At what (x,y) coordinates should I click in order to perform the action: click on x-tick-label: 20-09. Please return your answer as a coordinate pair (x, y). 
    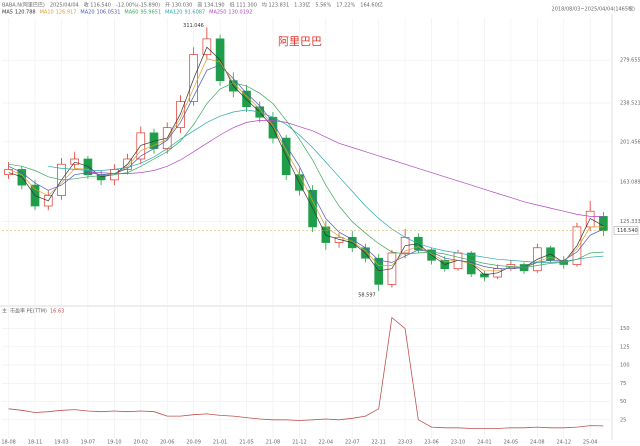
    Looking at the image, I should click on (193, 443).